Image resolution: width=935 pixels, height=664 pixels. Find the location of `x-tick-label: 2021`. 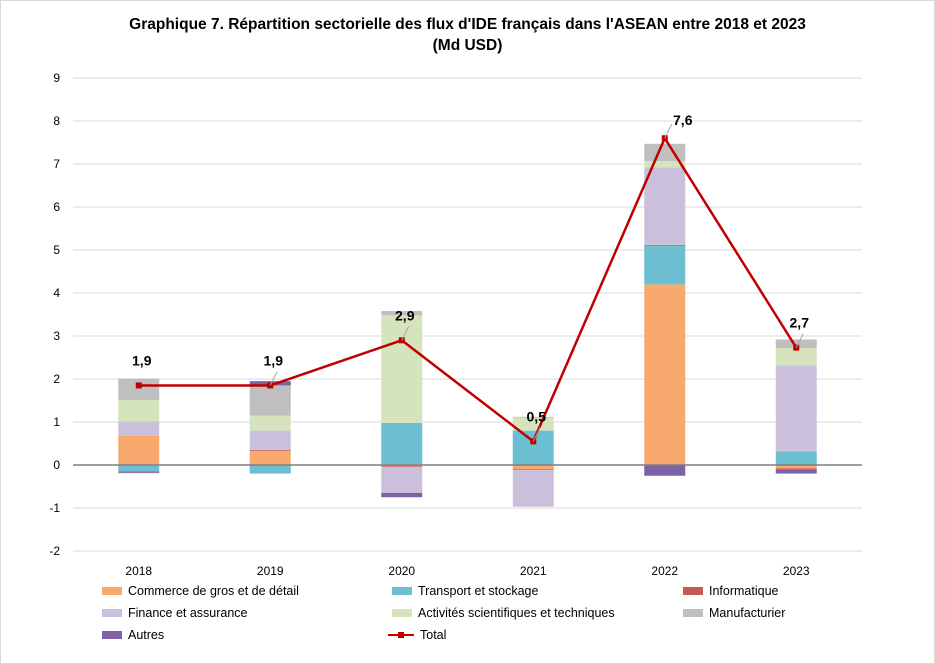

x-tick-label: 2021 is located at coordinates (533, 571).